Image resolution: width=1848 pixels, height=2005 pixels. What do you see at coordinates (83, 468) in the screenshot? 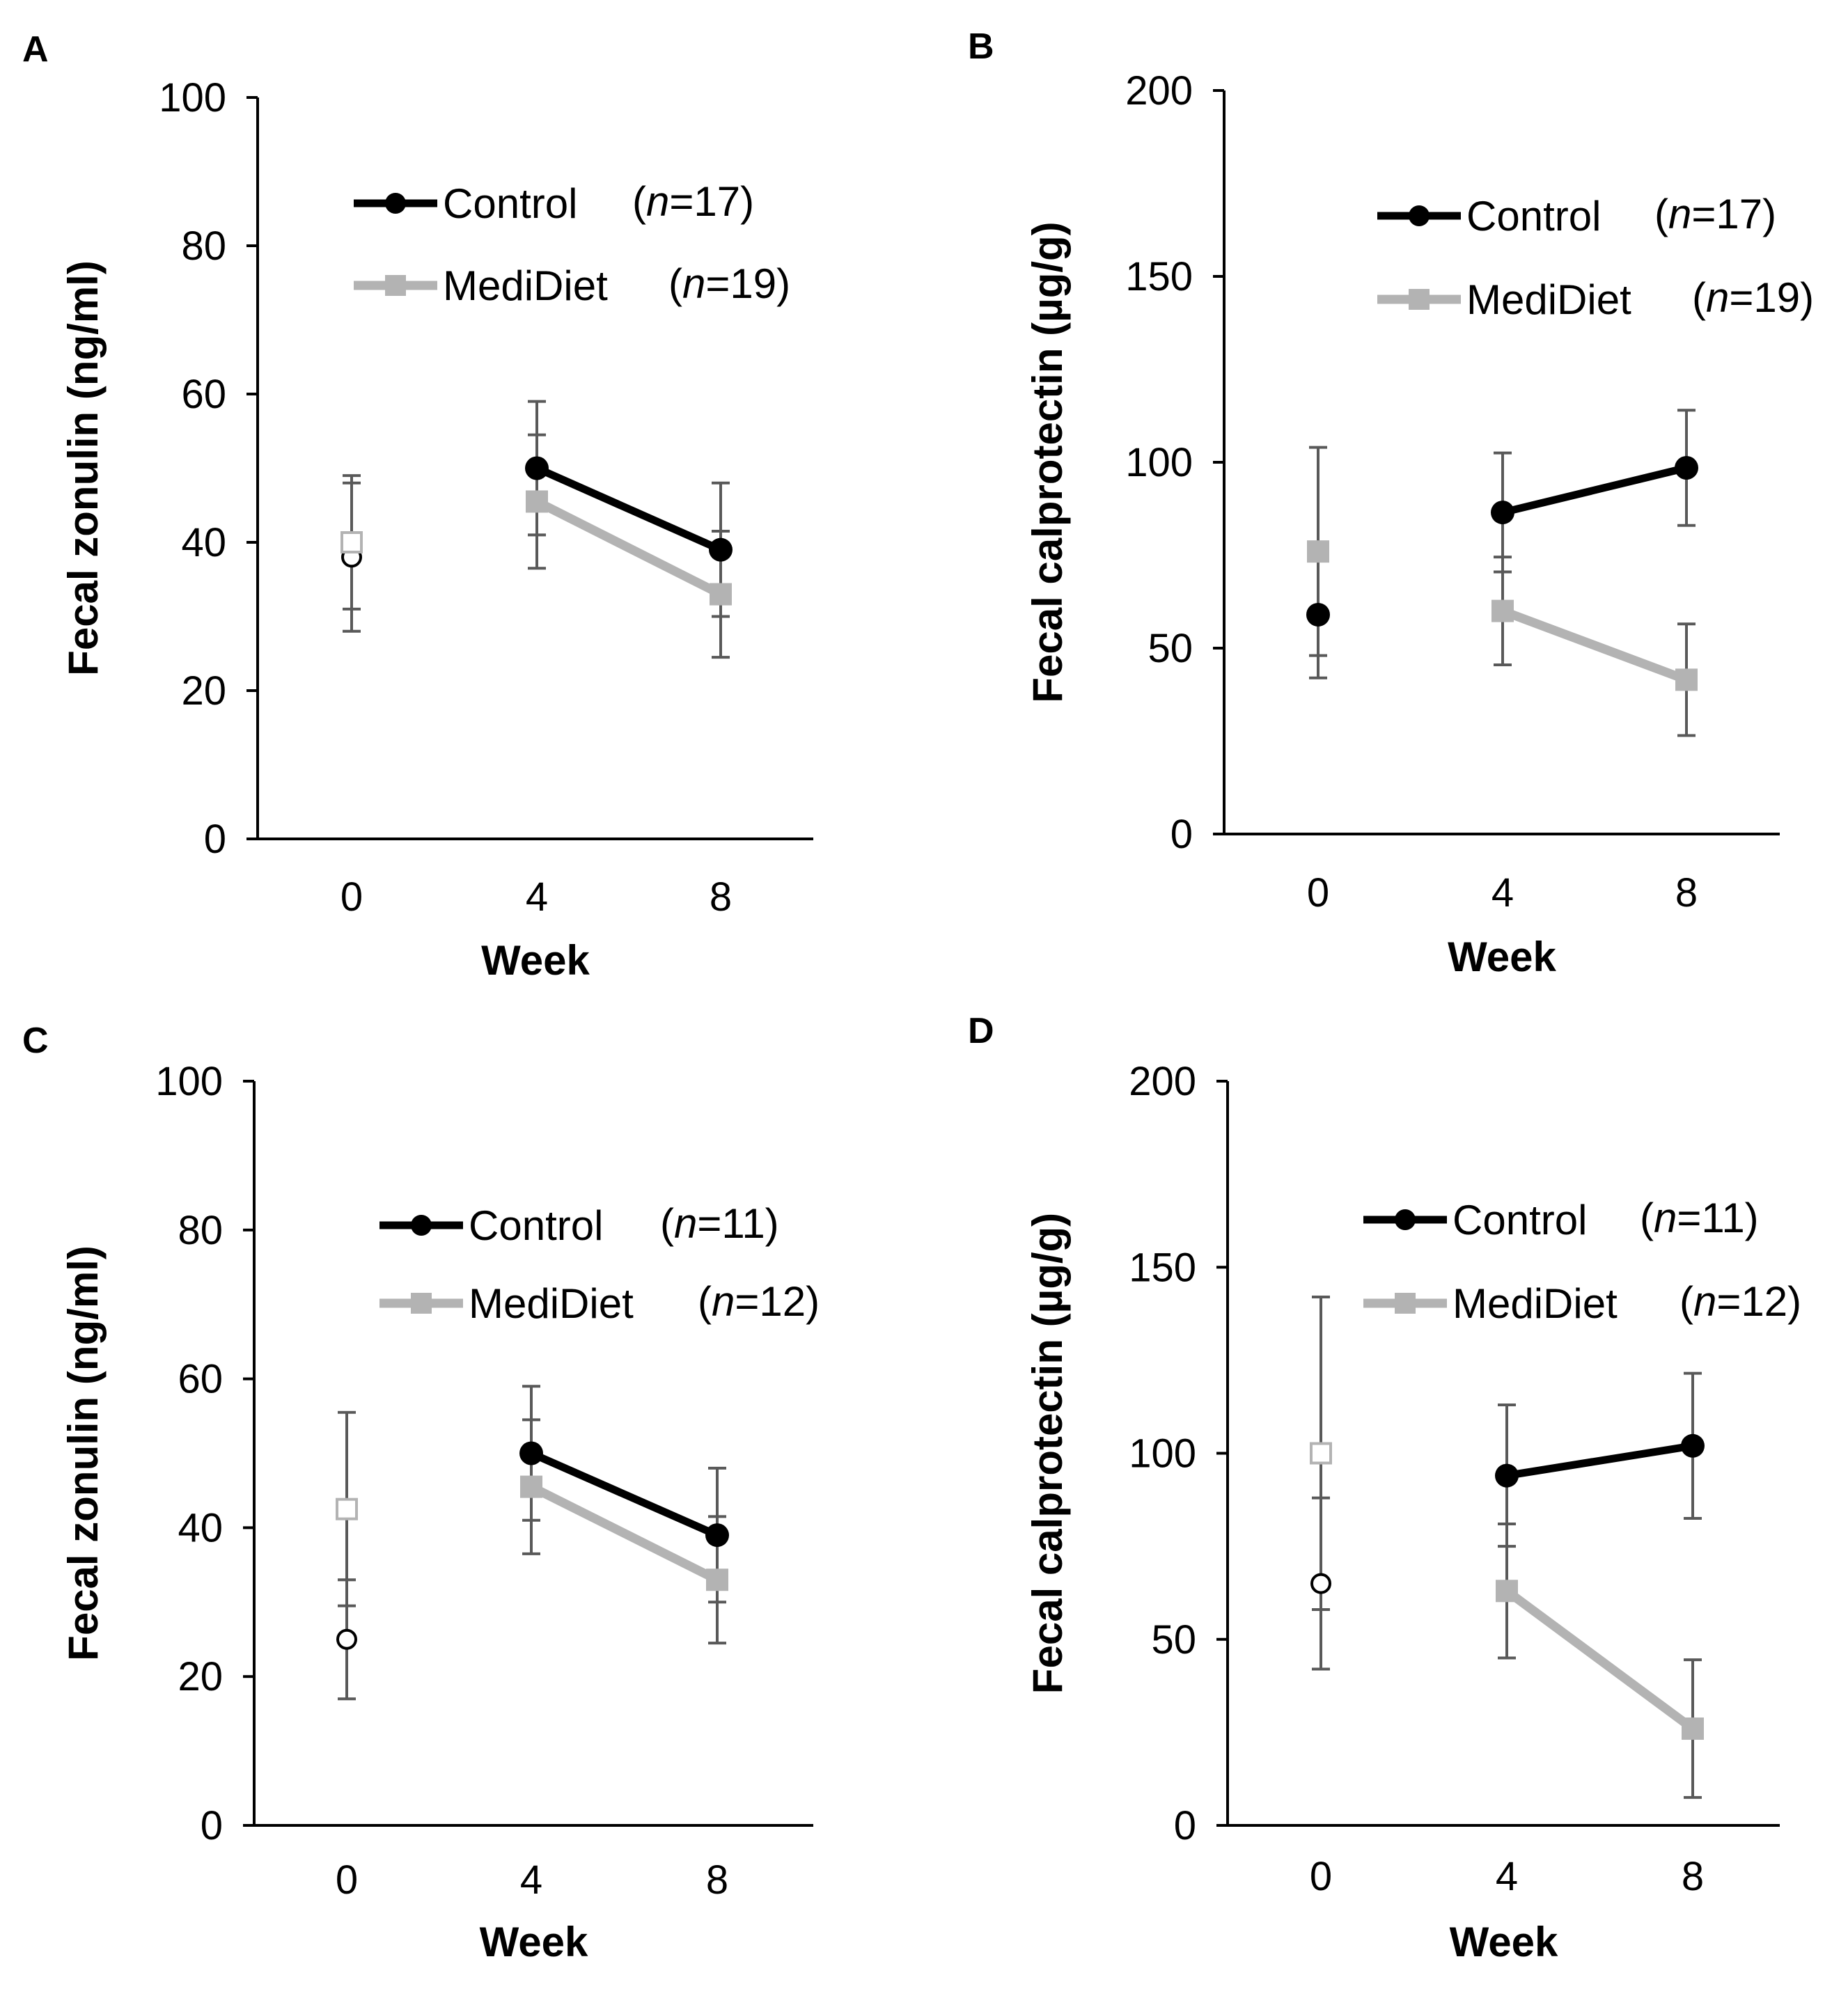
I see `y-axis-title: Fecal zonulin (ng/ml)` at bounding box center [83, 468].